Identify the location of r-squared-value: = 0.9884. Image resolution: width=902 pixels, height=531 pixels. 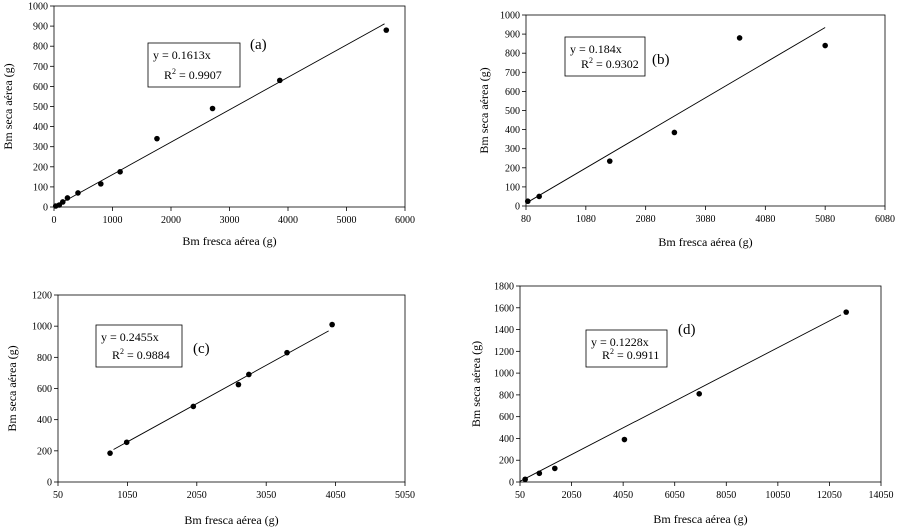
(147, 355).